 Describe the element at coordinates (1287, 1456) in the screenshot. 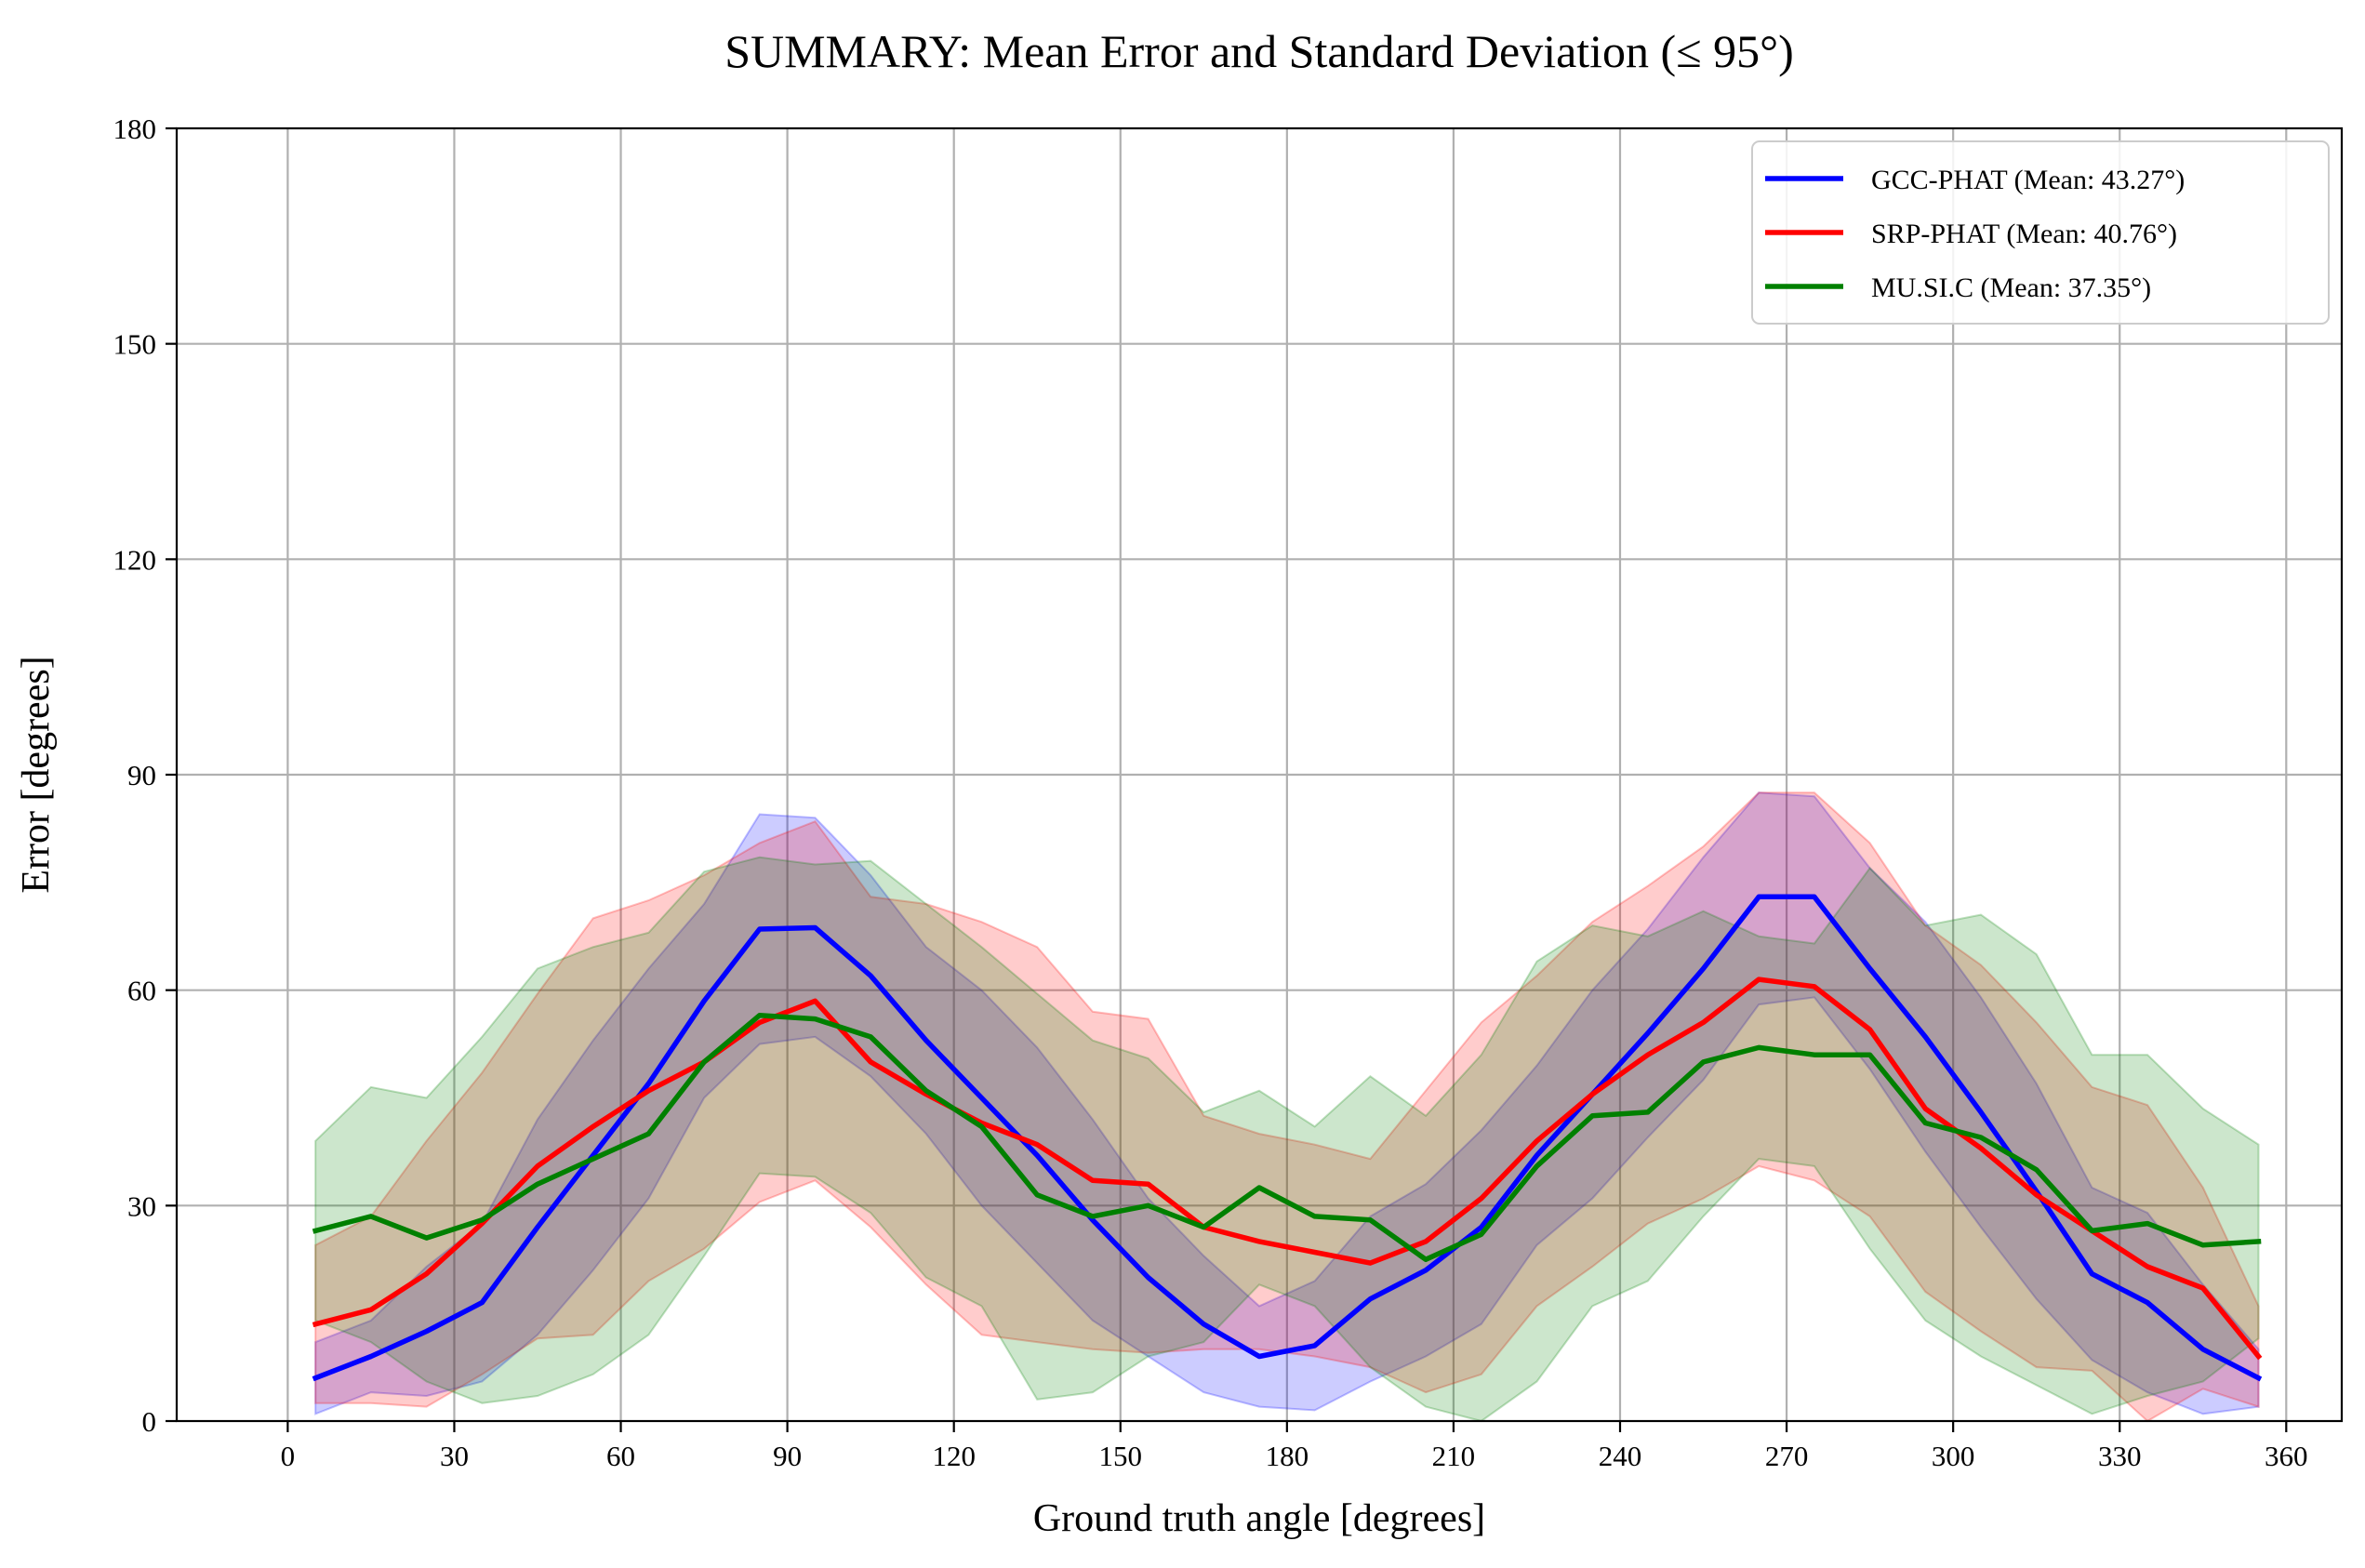

I see `x-tick-label: 180` at that location.